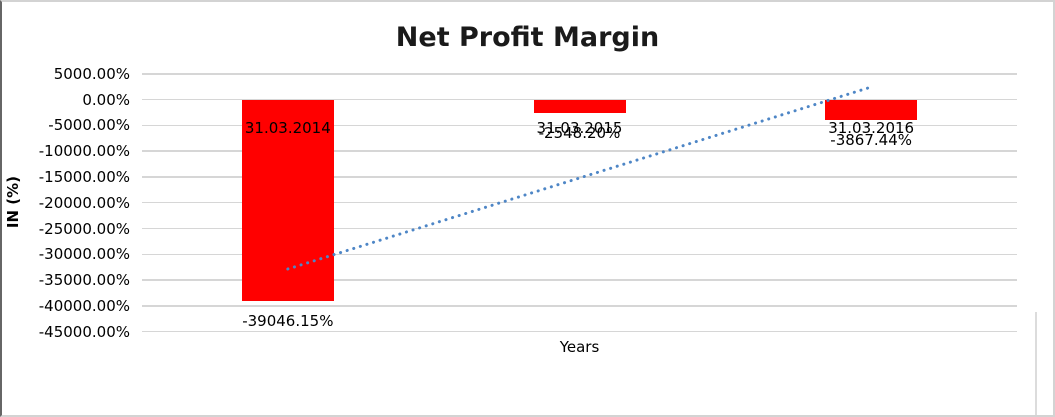  I want to click on y-tick-label: -25000.00%, so click(84, 228).